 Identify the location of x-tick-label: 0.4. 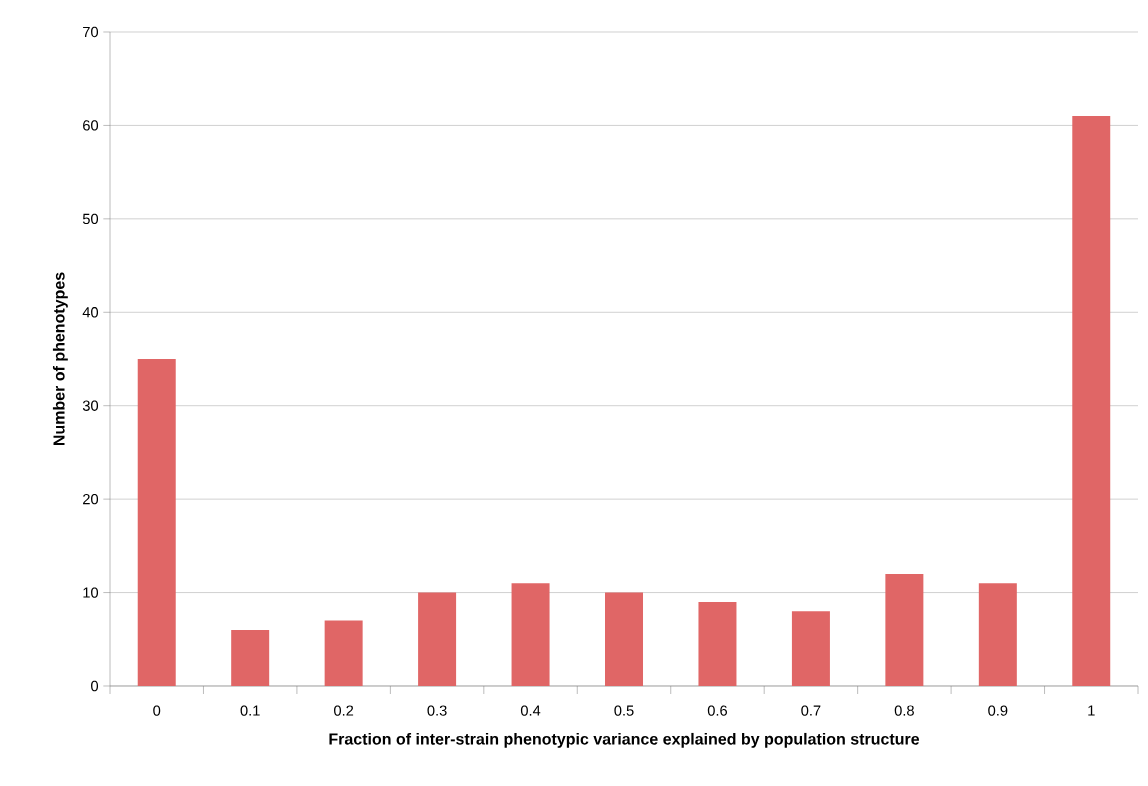
(530, 710).